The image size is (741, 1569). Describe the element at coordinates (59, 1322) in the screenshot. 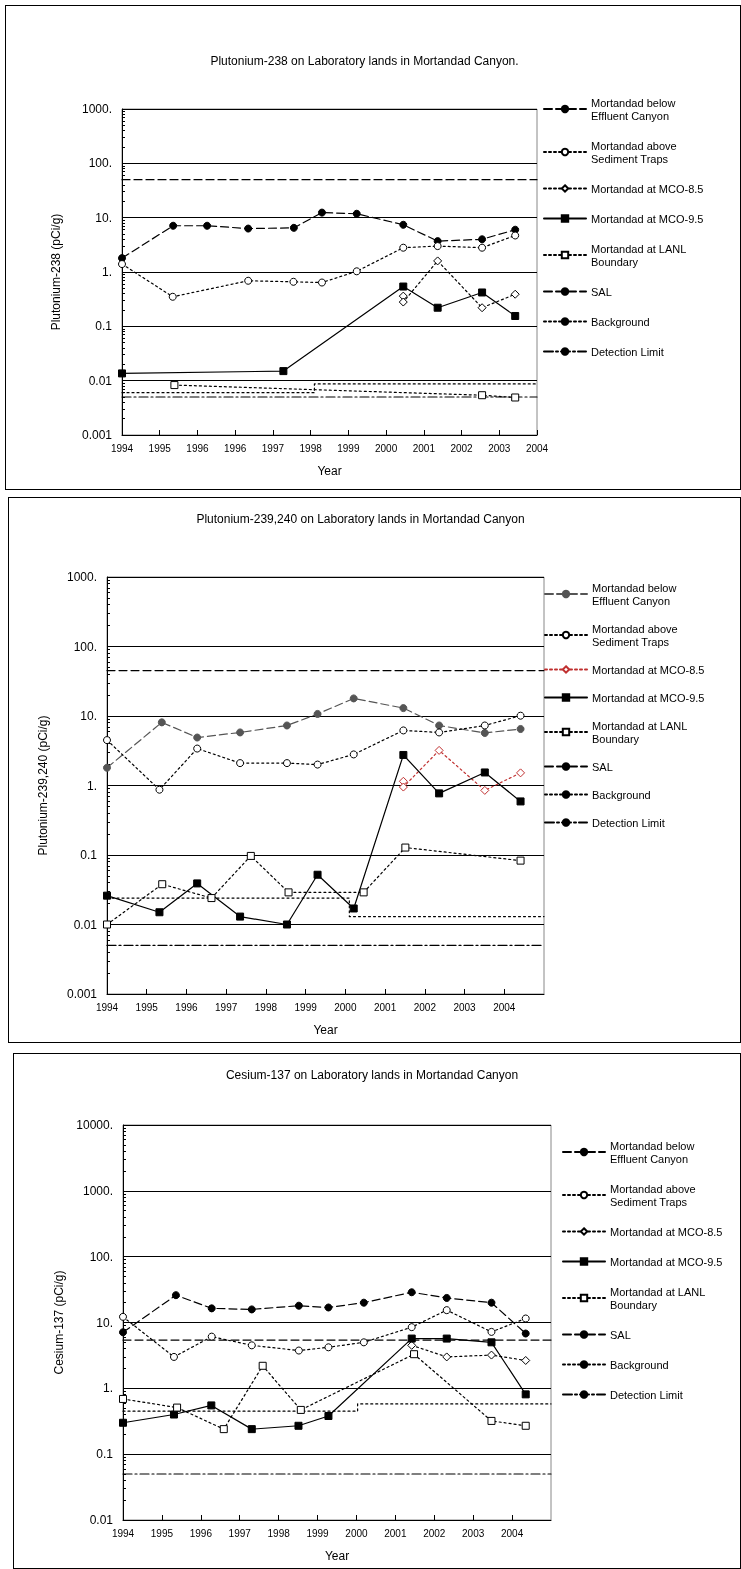

I see `y-axis-title: Cesium-137 (pCi/g)` at that location.